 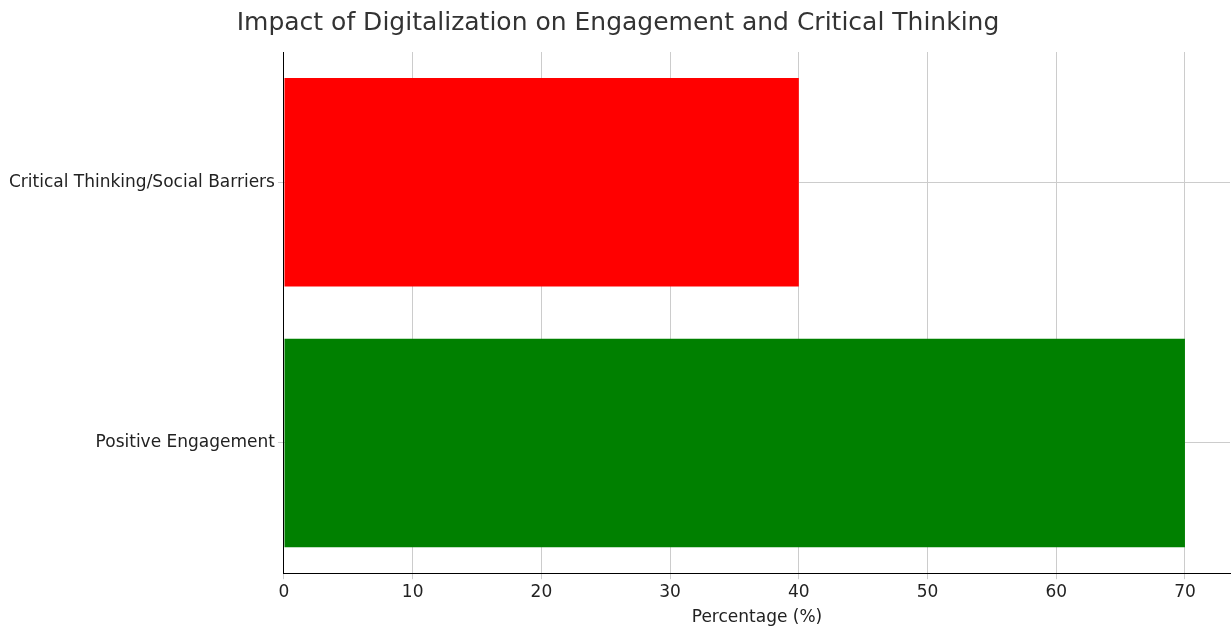 What do you see at coordinates (412, 590) in the screenshot?
I see `x-tick-label: 10` at bounding box center [412, 590].